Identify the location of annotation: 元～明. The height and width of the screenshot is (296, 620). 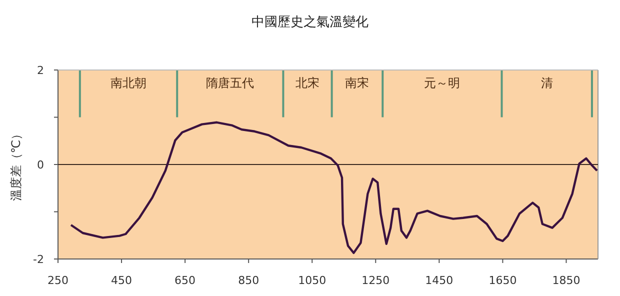
(442, 83).